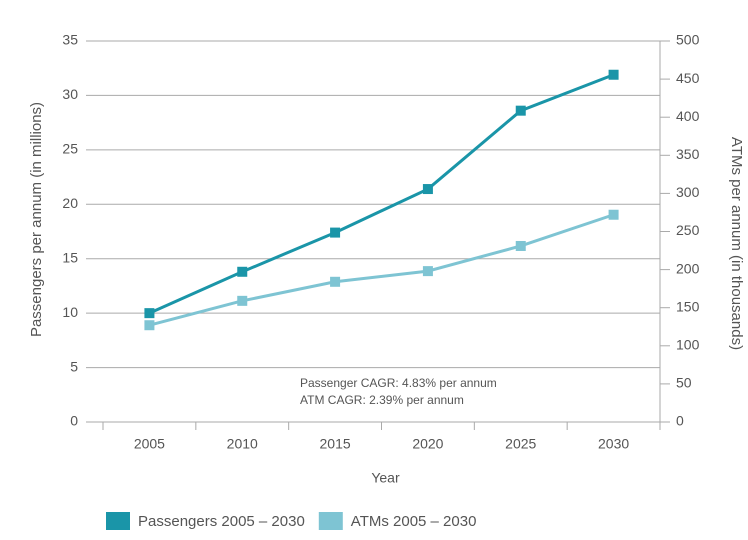 This screenshot has width=748, height=540. Describe the element at coordinates (74, 421) in the screenshot. I see `y-tick-label: 0` at that location.